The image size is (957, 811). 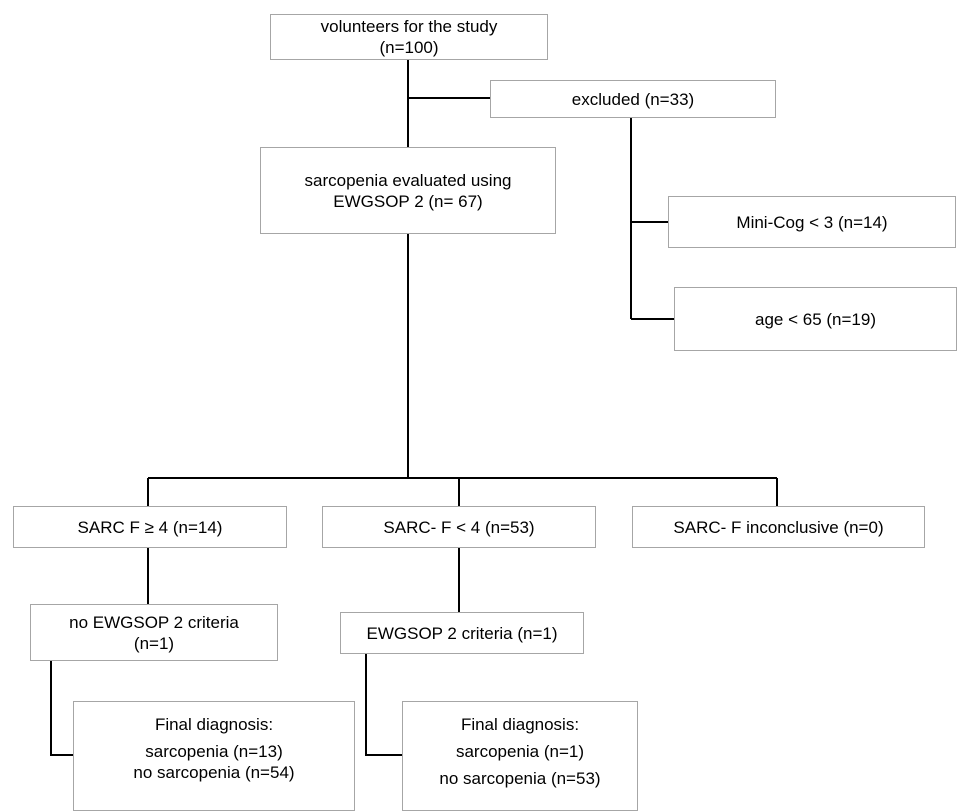 What do you see at coordinates (214, 751) in the screenshot?
I see `final-left-line1: sarcopenia (n=13)` at bounding box center [214, 751].